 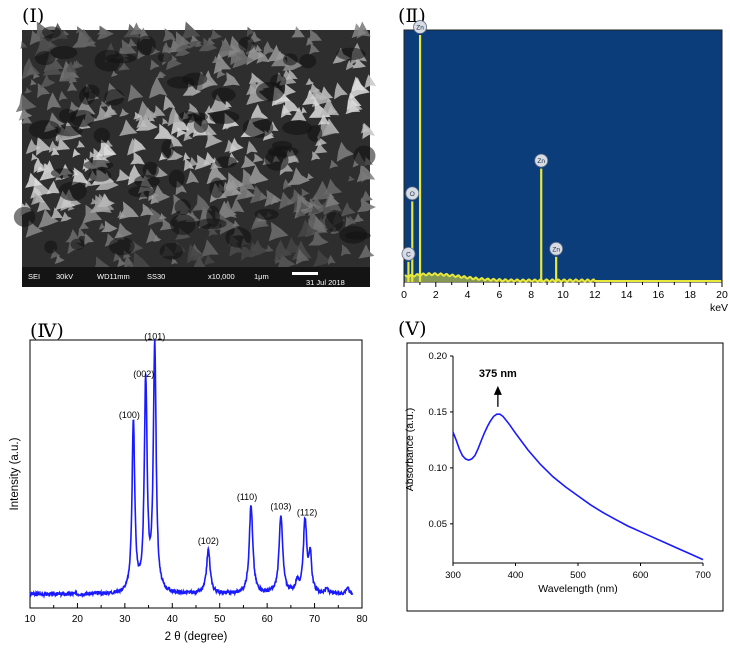 I want to click on sem-date: 31 Jul 2018, so click(x=325, y=282).